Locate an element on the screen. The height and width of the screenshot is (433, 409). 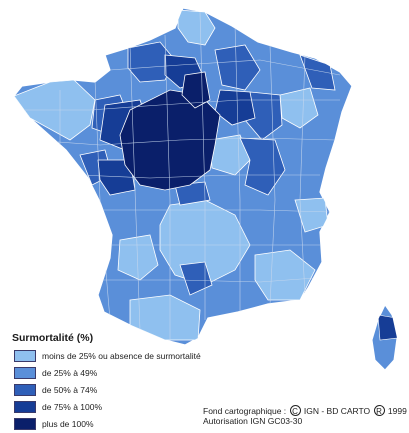
legend-label-4: de 75% à 100% is located at coordinates (72, 407).